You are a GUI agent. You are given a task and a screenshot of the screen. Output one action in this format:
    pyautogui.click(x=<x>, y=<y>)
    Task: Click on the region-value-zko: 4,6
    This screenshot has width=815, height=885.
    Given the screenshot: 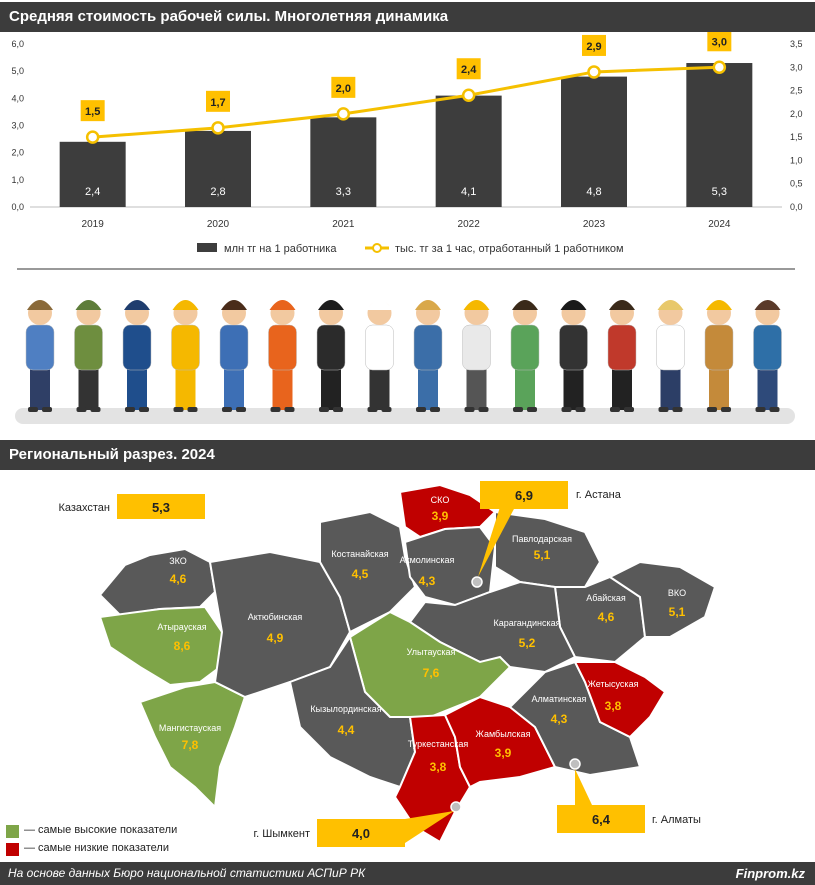 What is the action you would take?
    pyautogui.click(x=178, y=579)
    